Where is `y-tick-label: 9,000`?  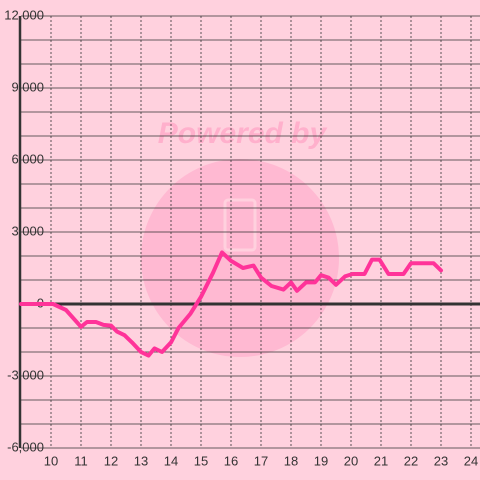 y-tick-label: 9,000 is located at coordinates (27, 86).